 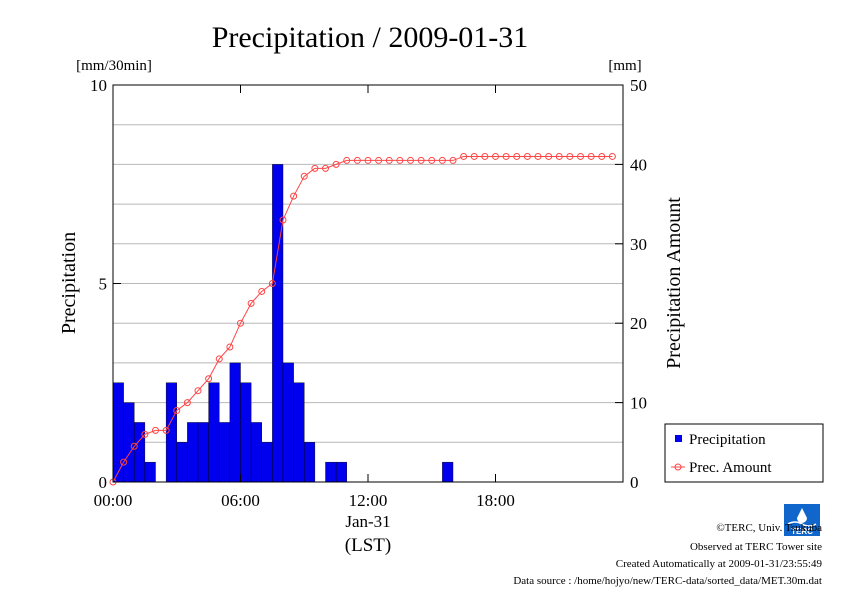 I want to click on right-tick-label: 20, so click(x=638, y=323).